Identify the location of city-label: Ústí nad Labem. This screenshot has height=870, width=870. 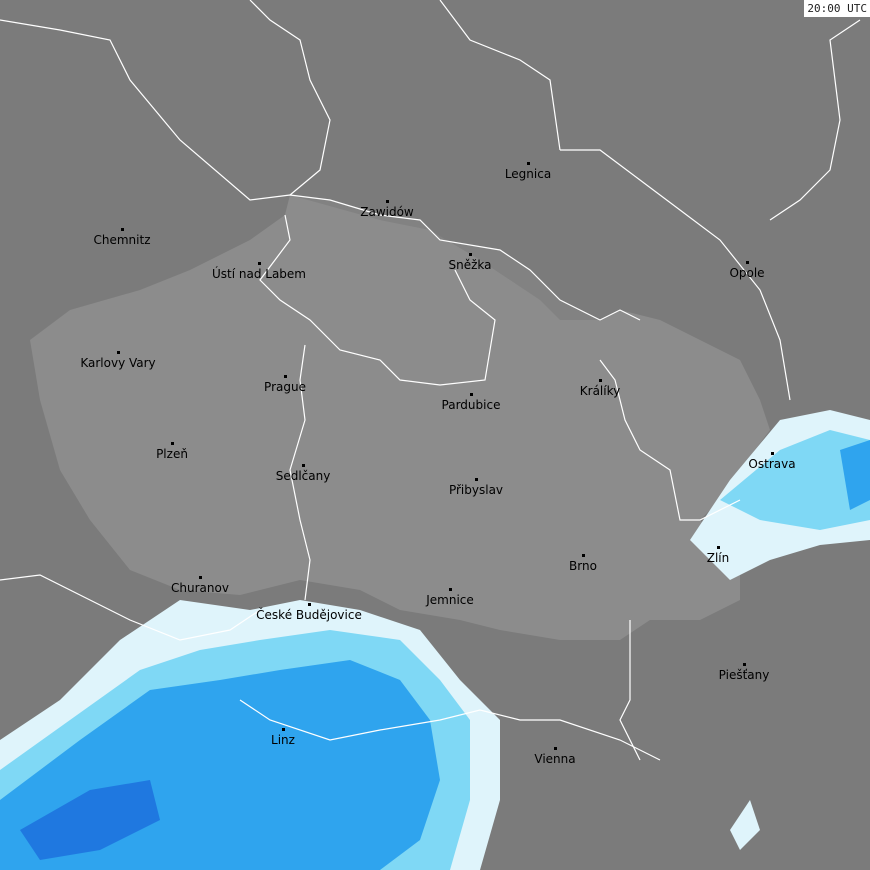
(259, 274).